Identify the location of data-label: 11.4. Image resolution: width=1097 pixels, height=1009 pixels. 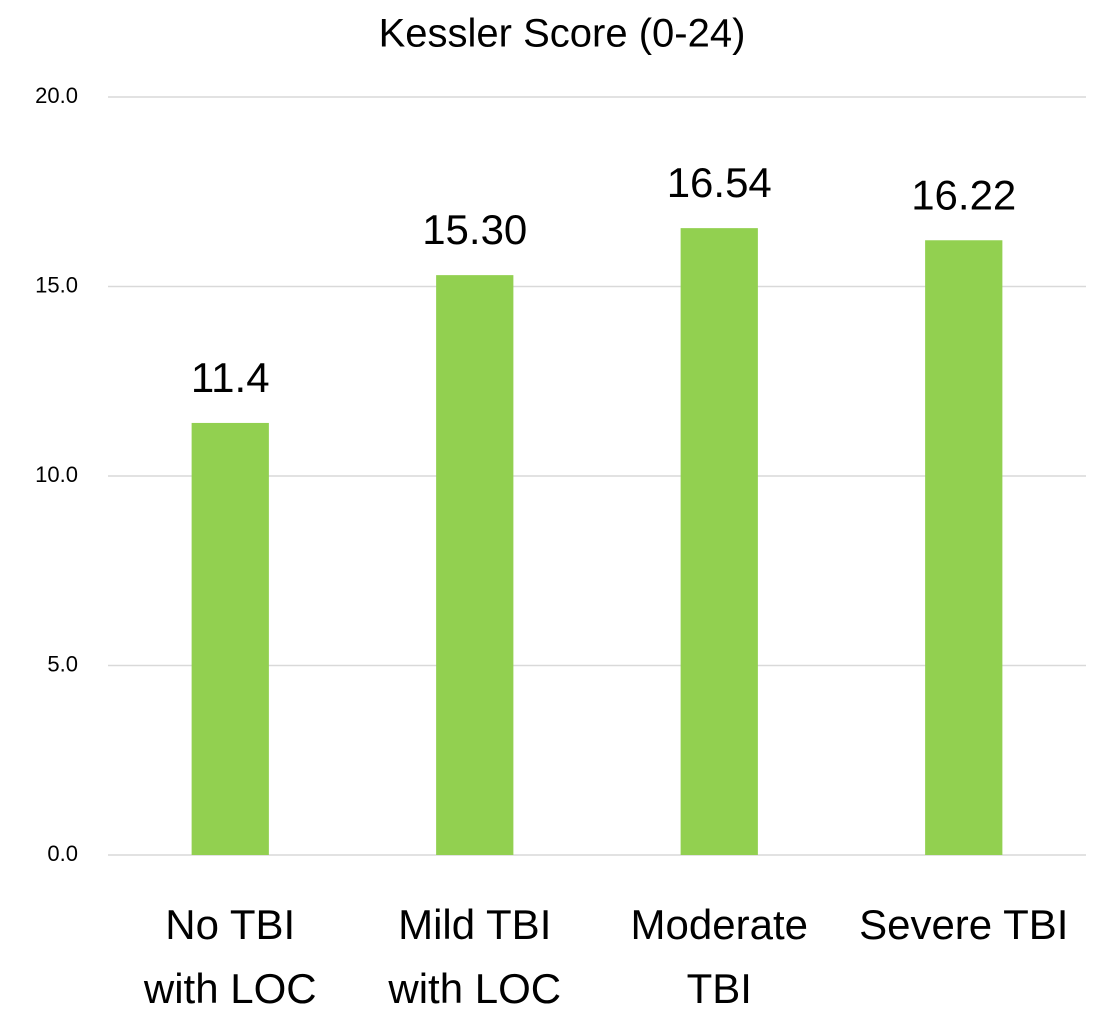
(230, 377).